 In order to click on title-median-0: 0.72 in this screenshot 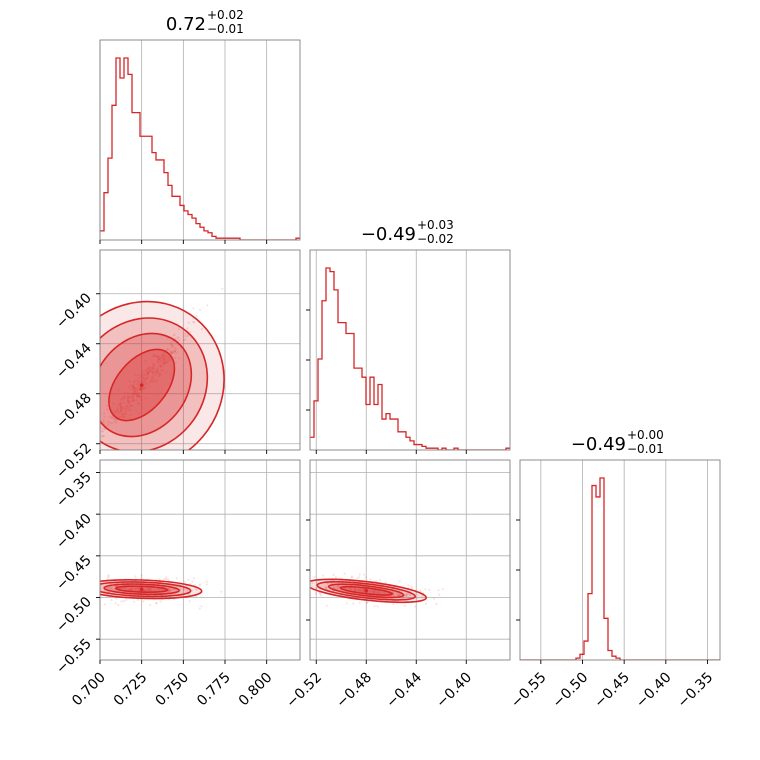, I will do `click(186, 24)`.